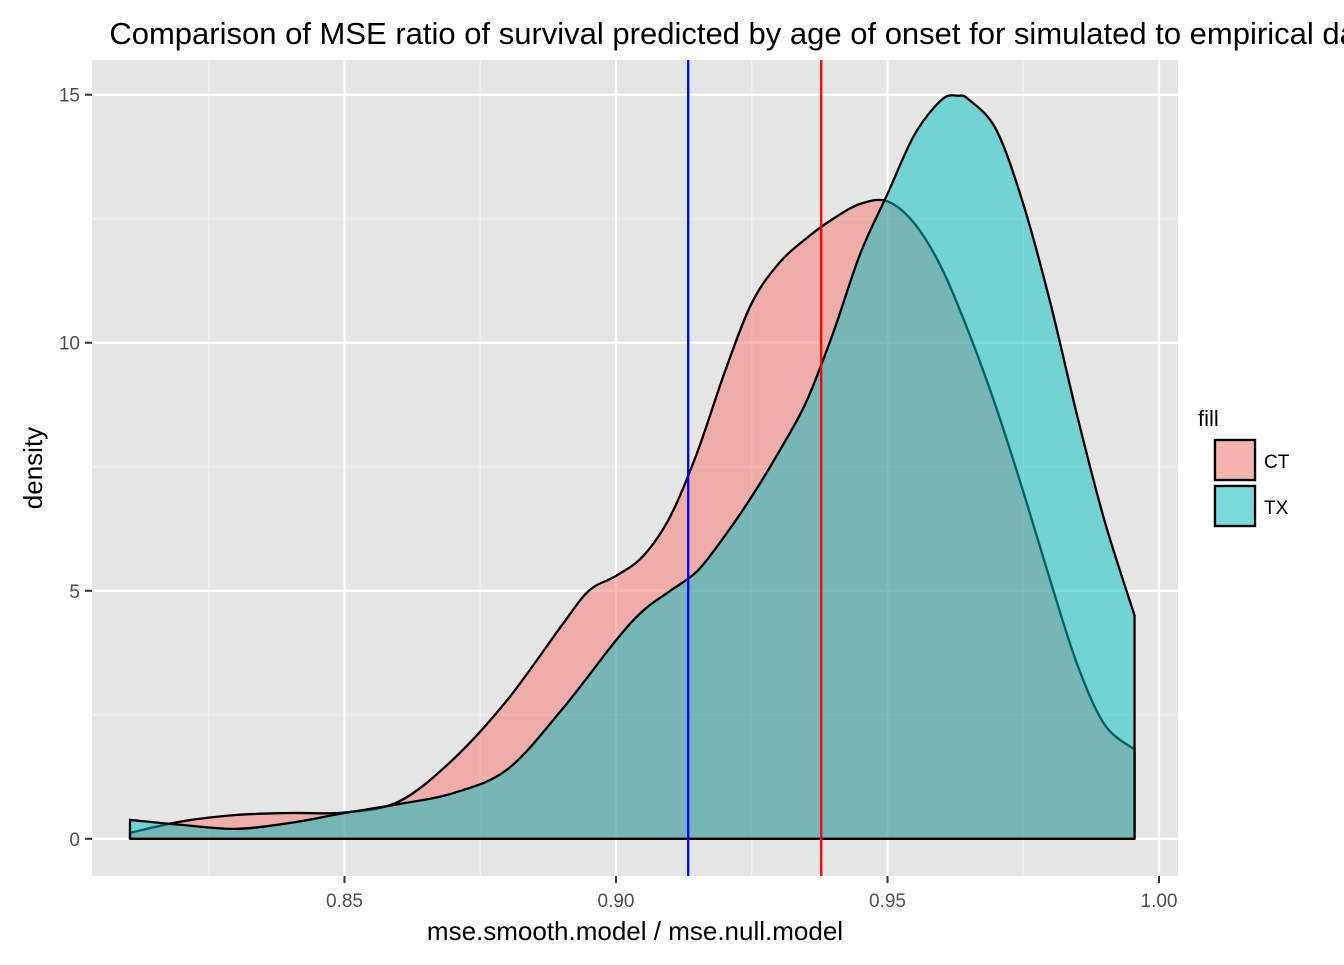  I want to click on y-tick-label-1: 5, so click(74, 592).